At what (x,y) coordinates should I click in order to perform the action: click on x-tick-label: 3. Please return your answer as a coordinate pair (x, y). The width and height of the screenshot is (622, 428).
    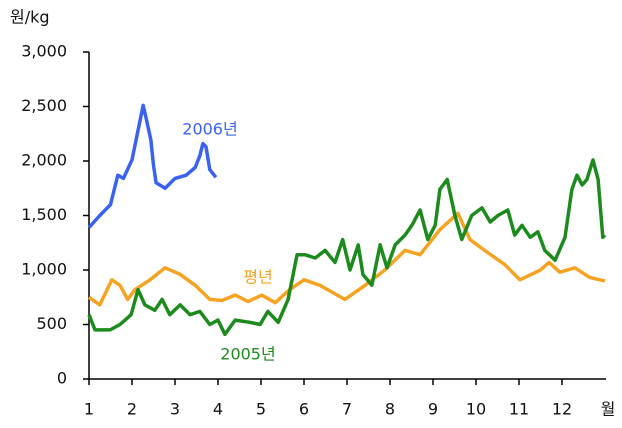
    Looking at the image, I should click on (175, 409).